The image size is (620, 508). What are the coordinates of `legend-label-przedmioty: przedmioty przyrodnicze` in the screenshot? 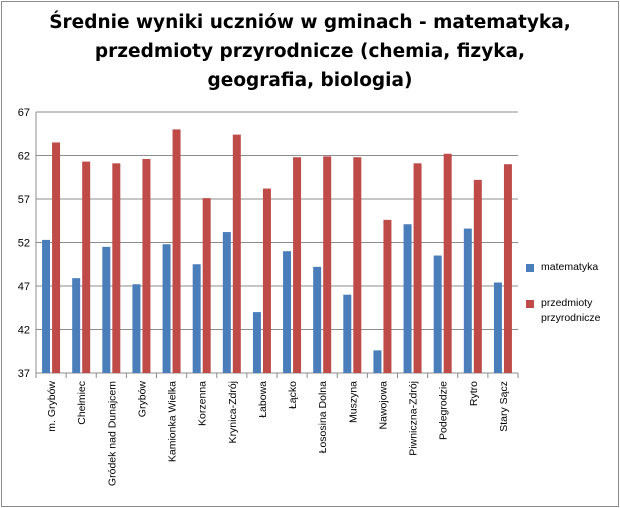 It's located at (571, 310).